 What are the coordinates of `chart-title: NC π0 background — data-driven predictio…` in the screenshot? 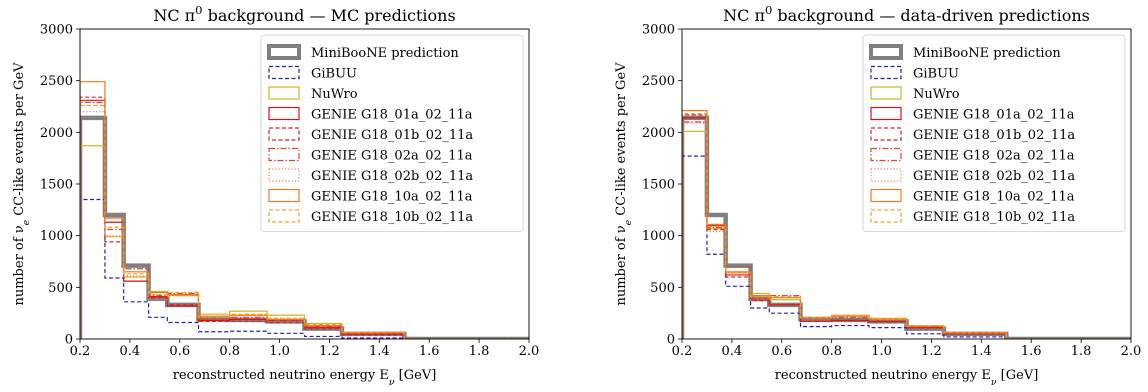 It's located at (906, 14).